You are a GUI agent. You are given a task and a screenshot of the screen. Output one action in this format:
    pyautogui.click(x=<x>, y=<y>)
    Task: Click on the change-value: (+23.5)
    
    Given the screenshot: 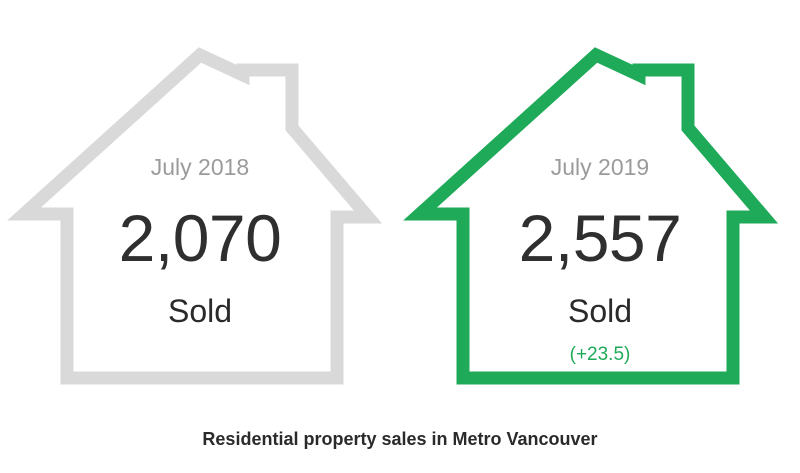 What is the action you would take?
    pyautogui.click(x=600, y=354)
    